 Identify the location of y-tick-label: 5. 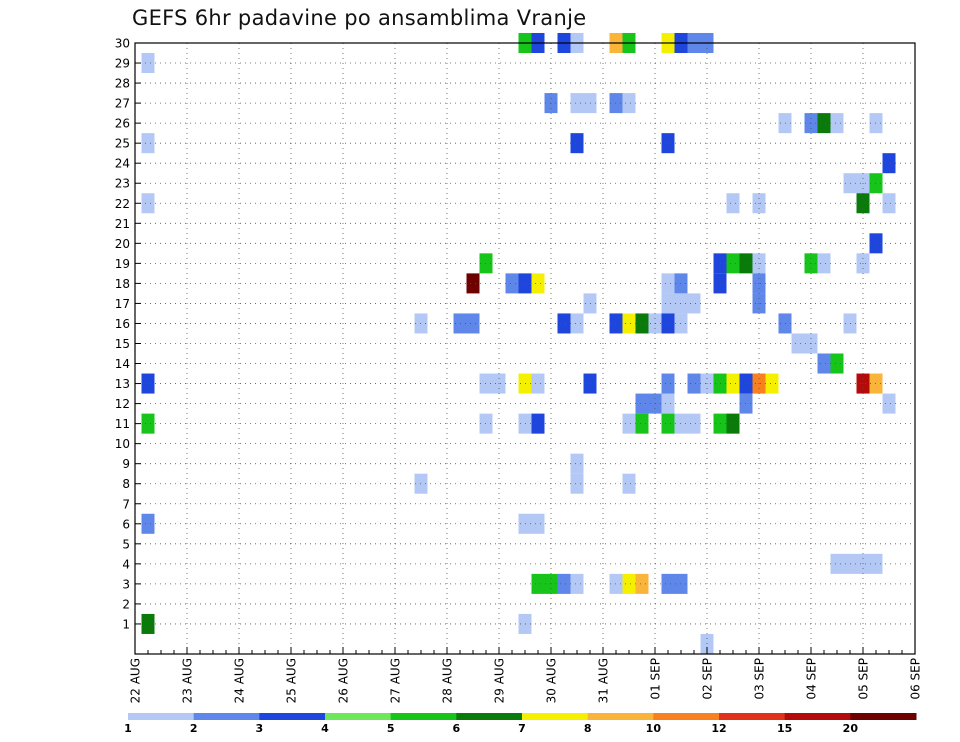
(126, 544).